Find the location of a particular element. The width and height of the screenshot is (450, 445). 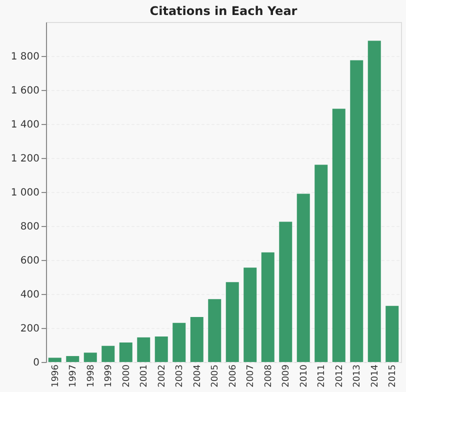

x-tick-label: 2005 is located at coordinates (215, 376).